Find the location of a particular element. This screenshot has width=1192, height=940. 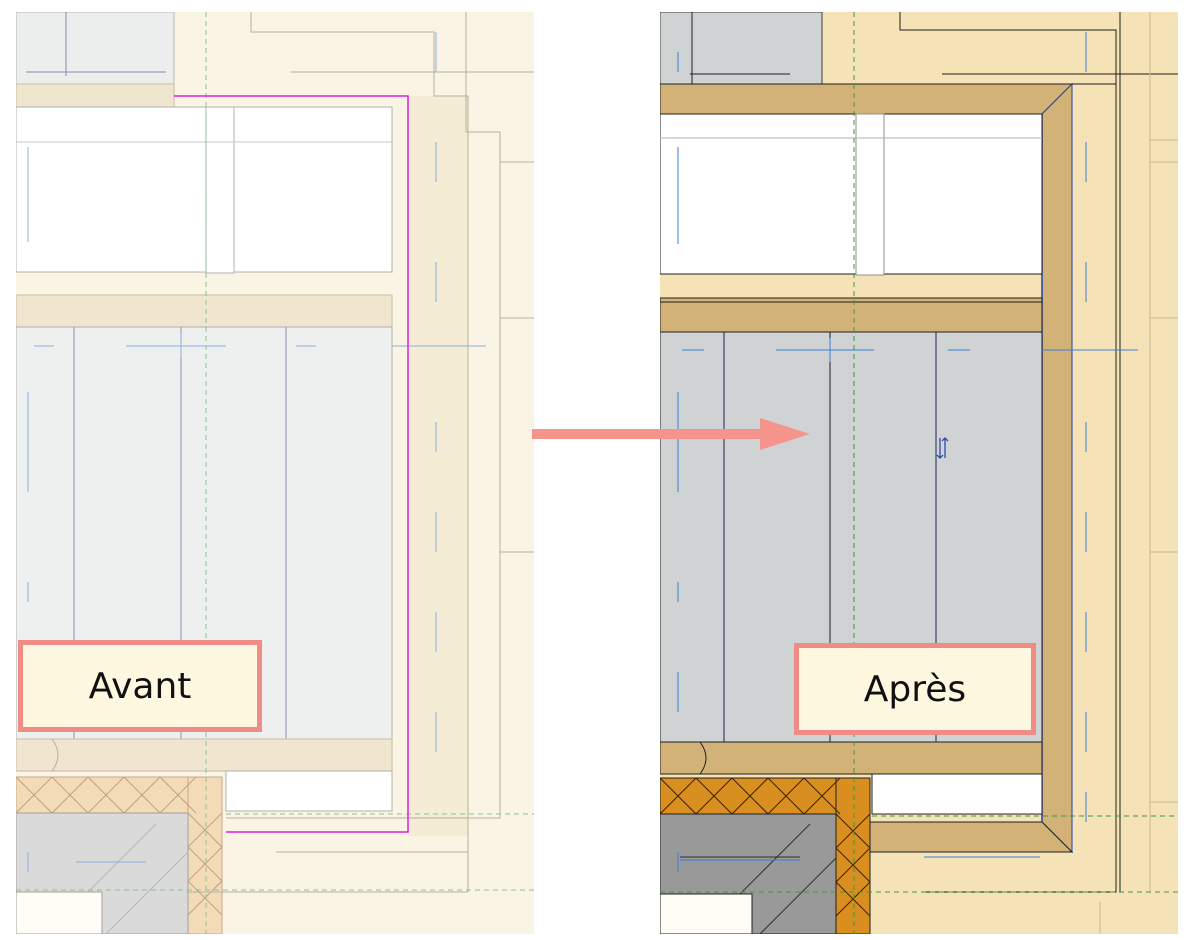

after-top-wall is located at coordinates (867, 99).